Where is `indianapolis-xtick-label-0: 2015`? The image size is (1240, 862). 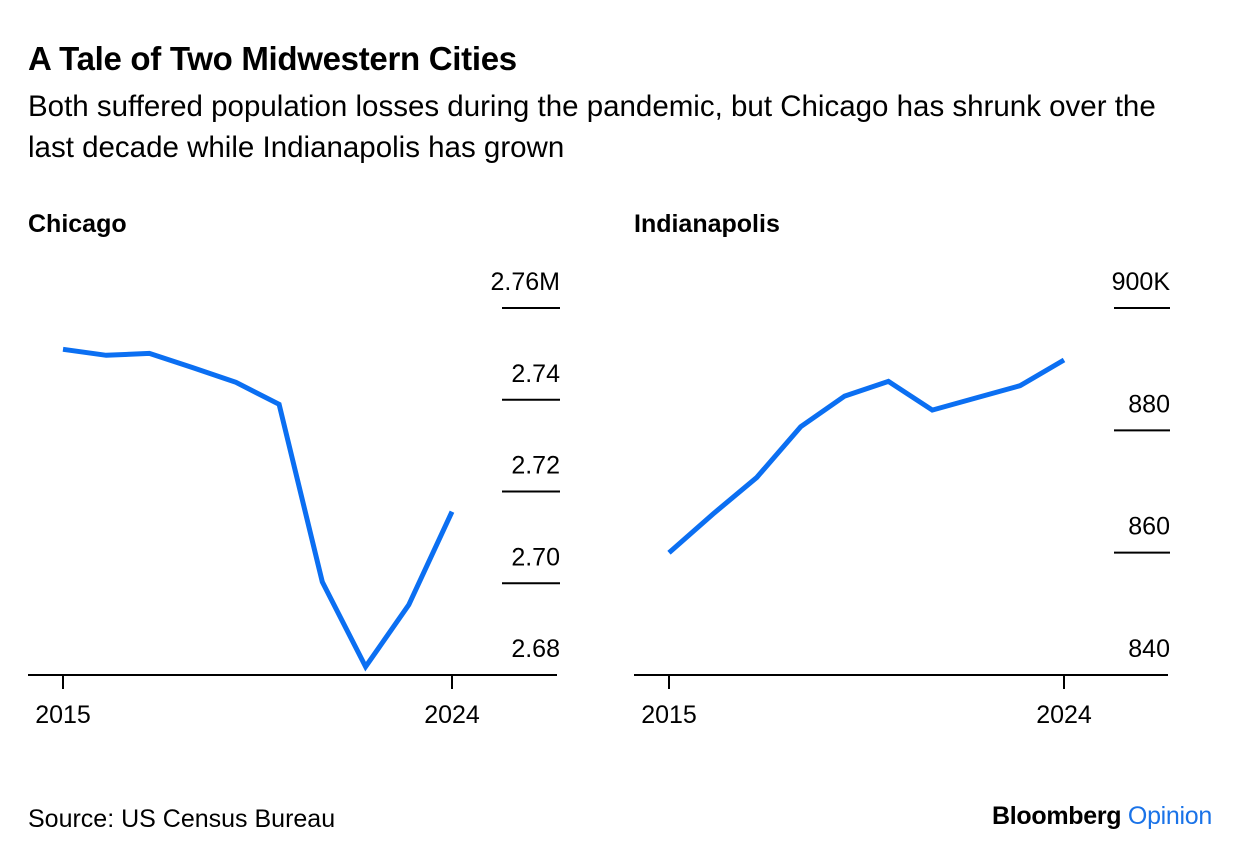
indianapolis-xtick-label-0: 2015 is located at coordinates (669, 715).